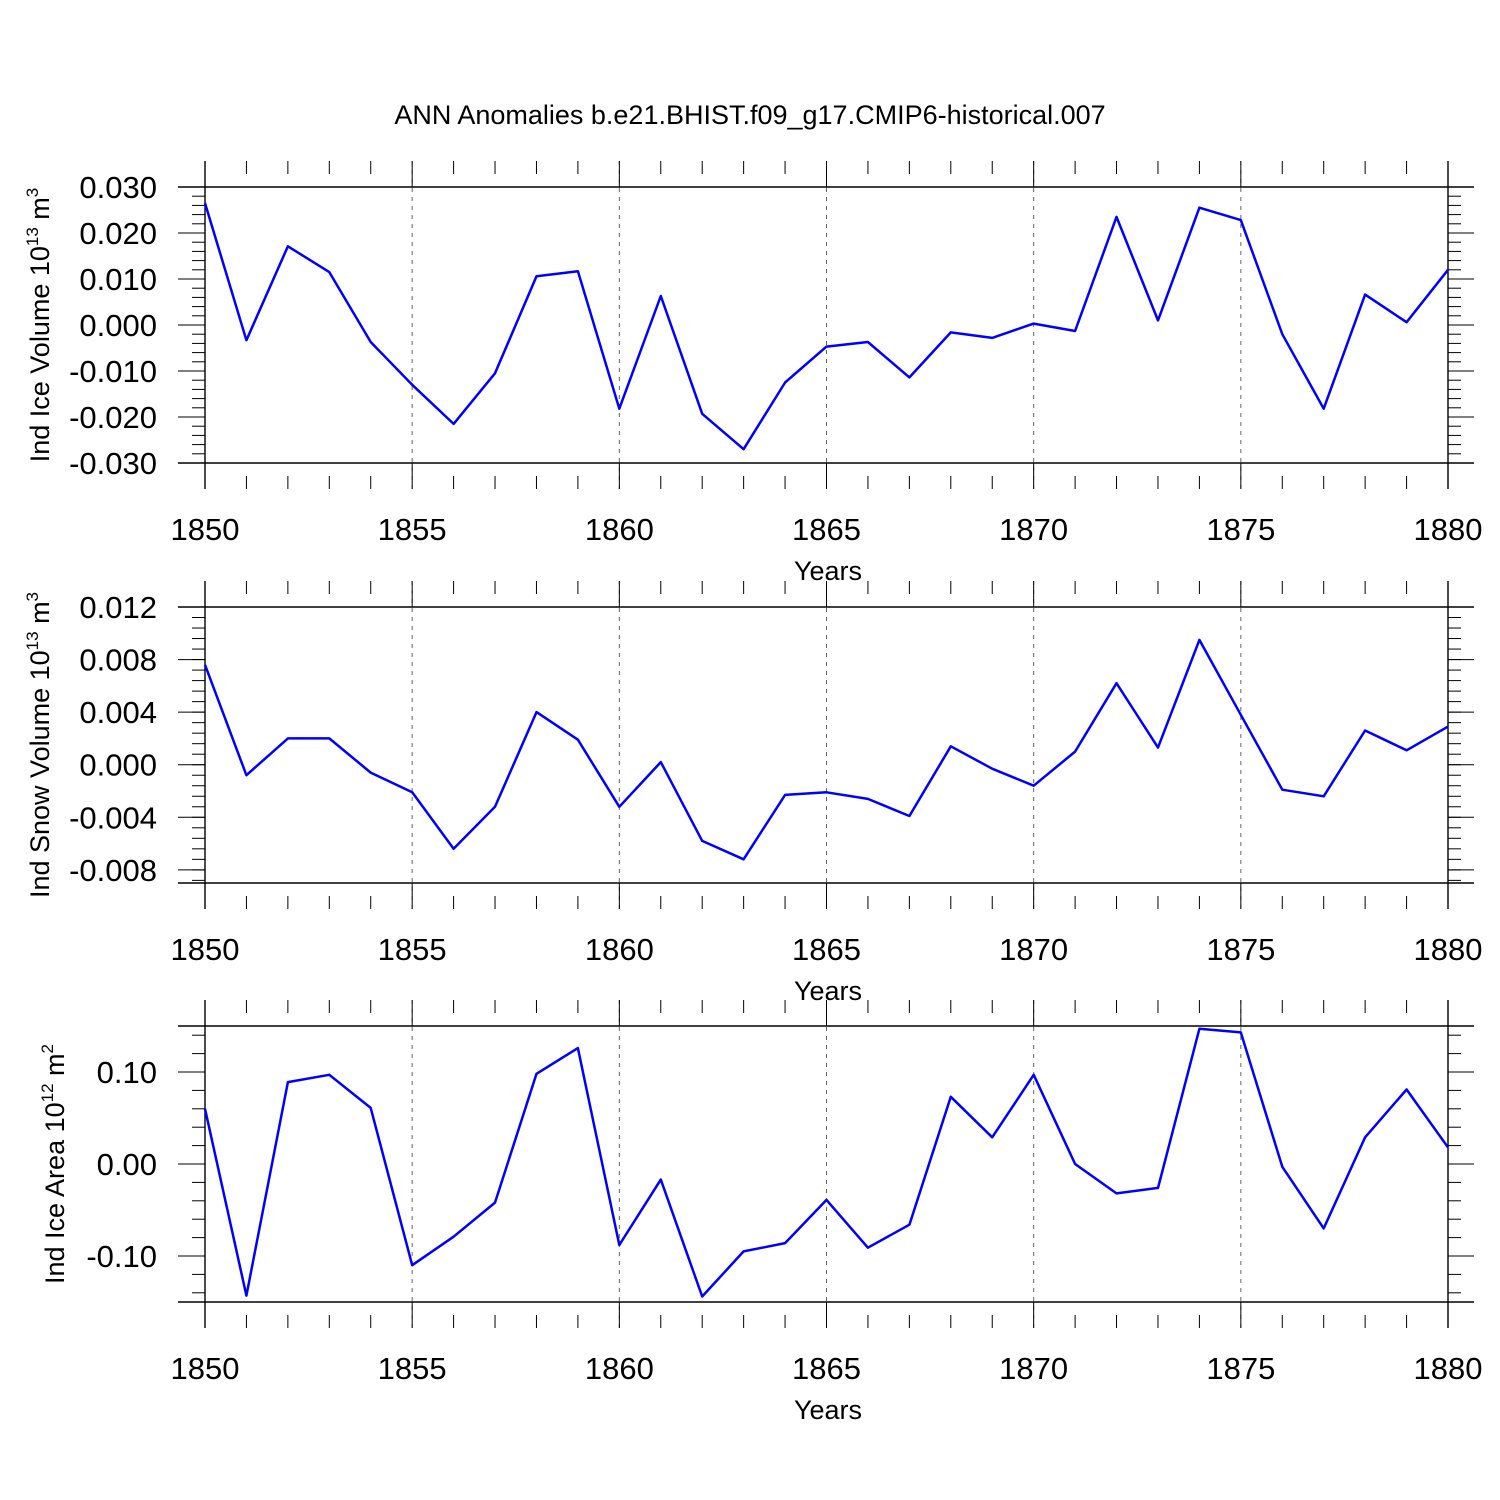 Image resolution: width=1500 pixels, height=1500 pixels. What do you see at coordinates (113, 417) in the screenshot?
I see `ytick-label: -0.020` at bounding box center [113, 417].